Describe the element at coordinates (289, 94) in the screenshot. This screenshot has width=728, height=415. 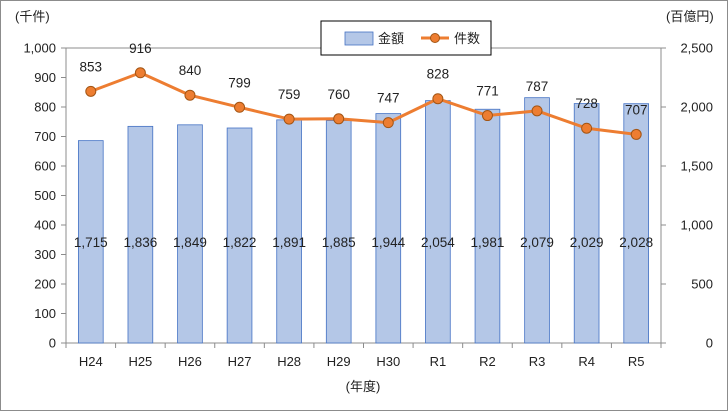
I see `data-label-count: 759` at that location.